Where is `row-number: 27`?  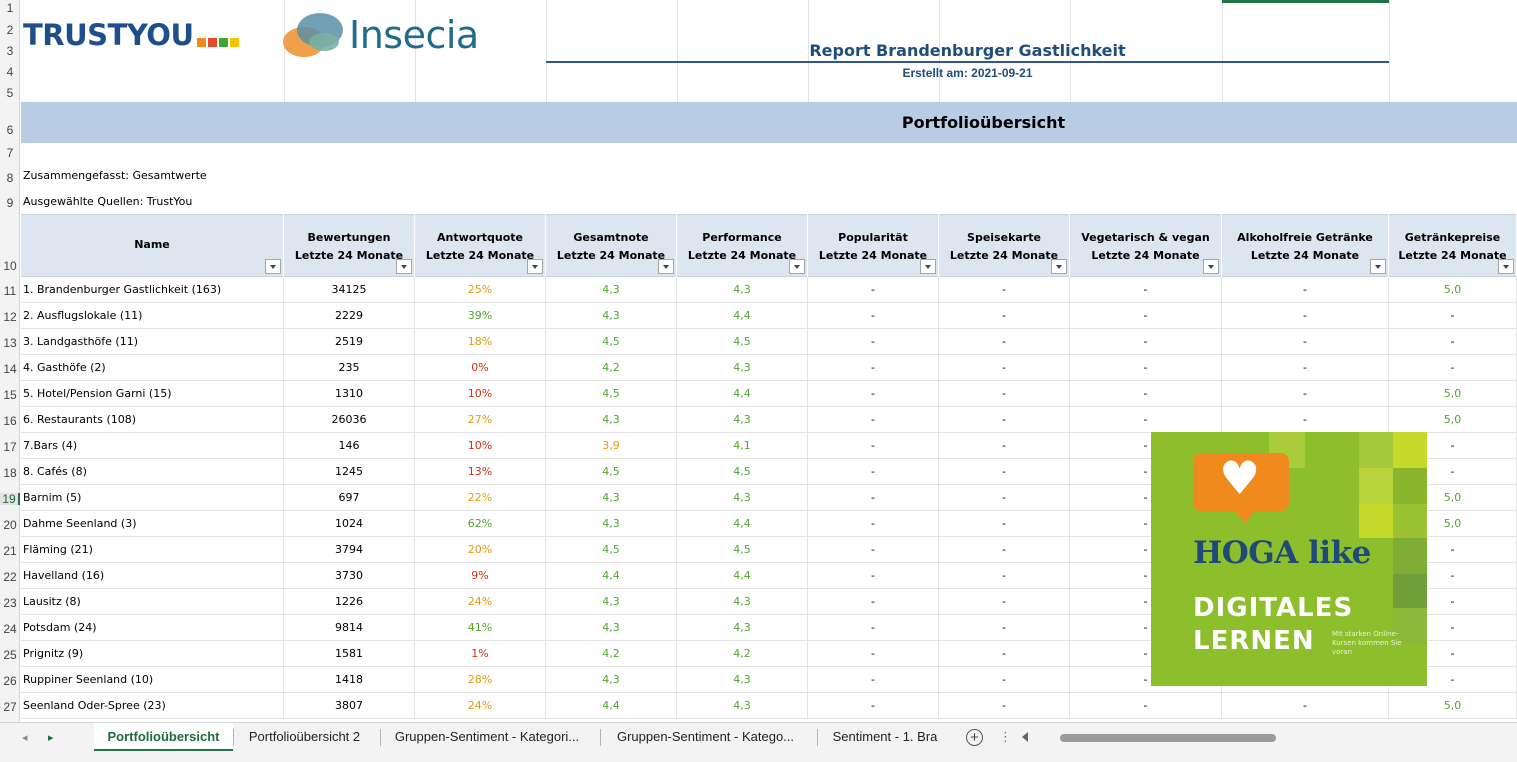 row-number: 27 is located at coordinates (10, 707).